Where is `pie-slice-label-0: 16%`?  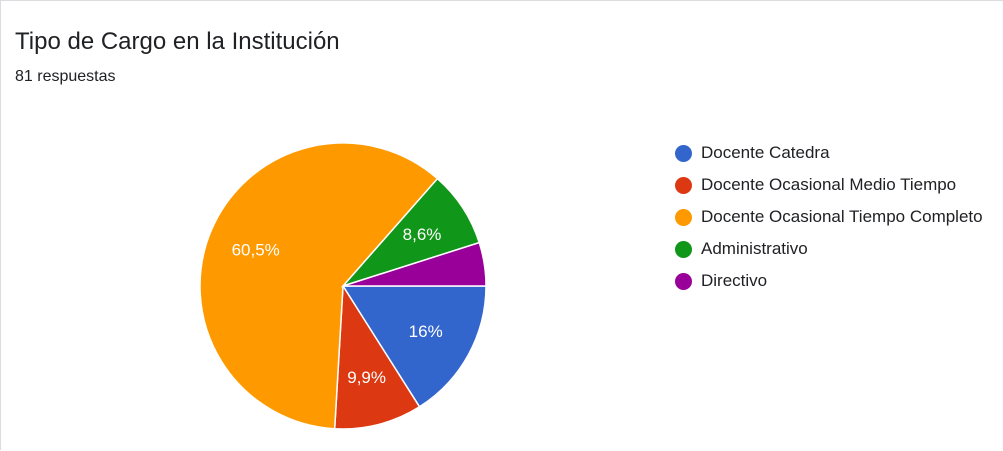 pie-slice-label-0: 16% is located at coordinates (426, 331).